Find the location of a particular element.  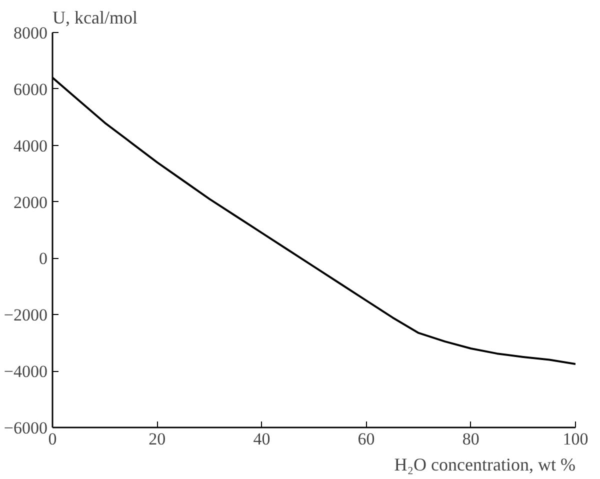

x-tick-label: 60 is located at coordinates (366, 439).